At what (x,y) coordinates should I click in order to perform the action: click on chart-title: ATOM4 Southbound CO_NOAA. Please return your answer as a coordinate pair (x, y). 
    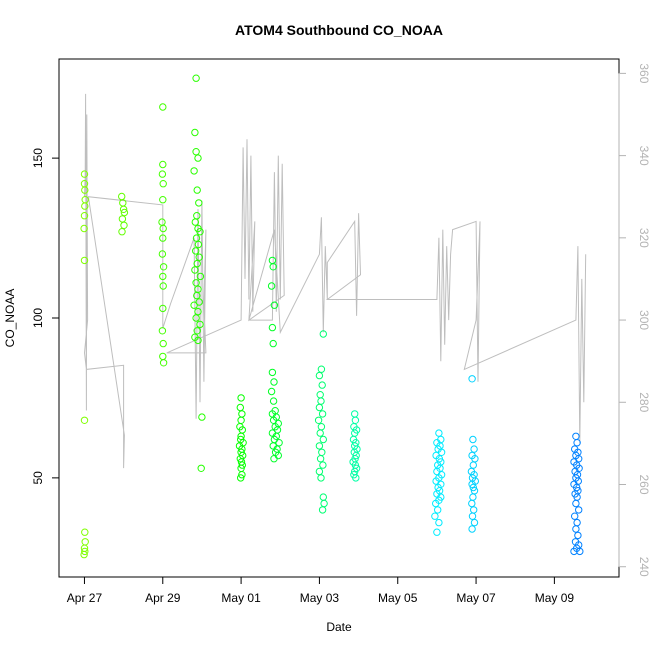
    Looking at the image, I should click on (339, 30).